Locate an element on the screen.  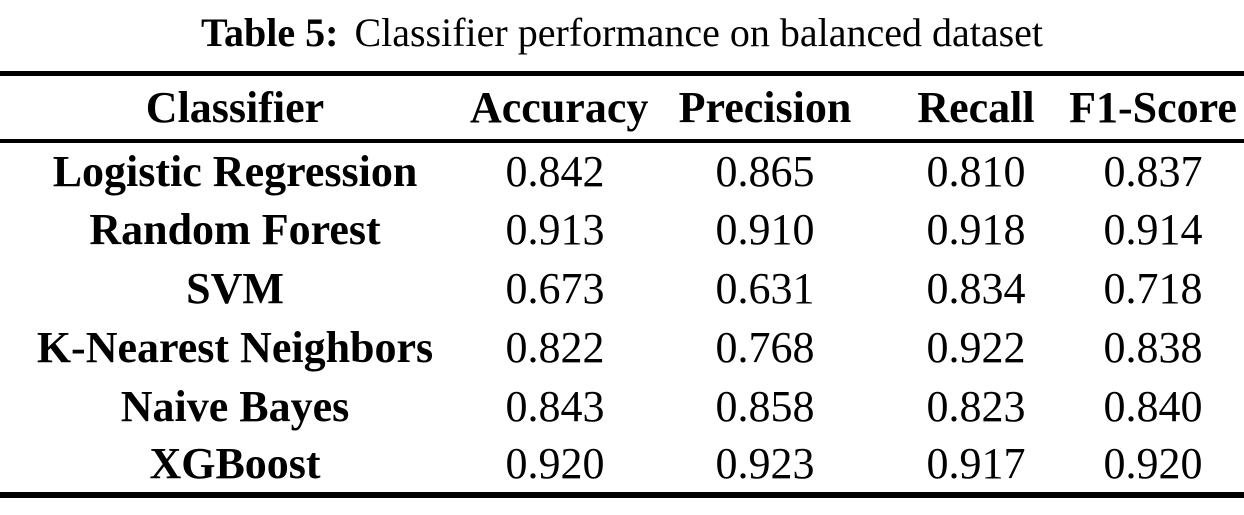
accuracy-cell: 0.842 is located at coordinates (555, 171).